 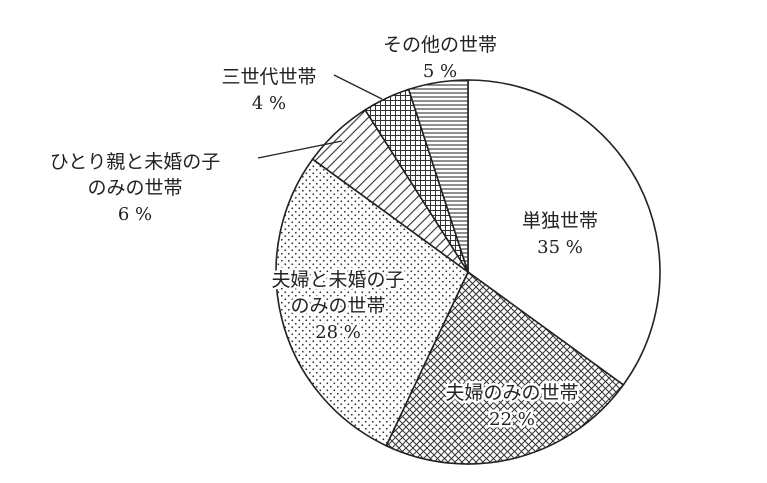 I want to click on slice-label-2-line-1: のみの世帯, so click(x=337, y=306).